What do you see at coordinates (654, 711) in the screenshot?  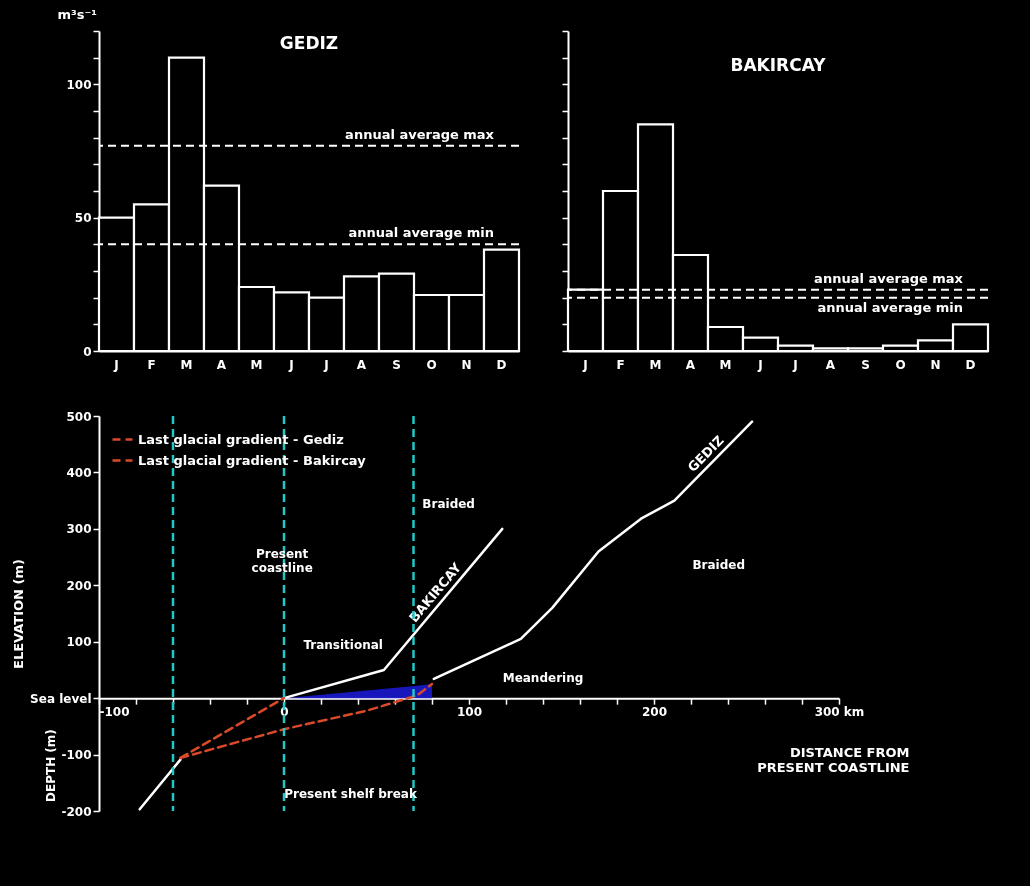 I see `x-tick-label: 200` at bounding box center [654, 711].